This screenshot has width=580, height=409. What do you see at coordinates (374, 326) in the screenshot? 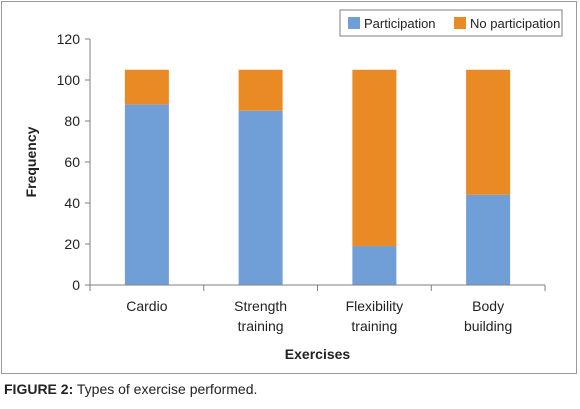
I see `x-tick-label-2-1: training` at bounding box center [374, 326].